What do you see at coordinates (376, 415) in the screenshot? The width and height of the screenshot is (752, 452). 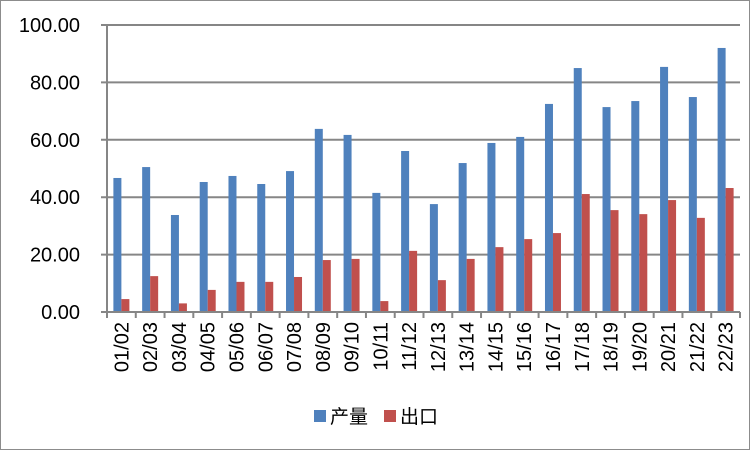 I see `chart-legend: 产量 出口` at bounding box center [376, 415].